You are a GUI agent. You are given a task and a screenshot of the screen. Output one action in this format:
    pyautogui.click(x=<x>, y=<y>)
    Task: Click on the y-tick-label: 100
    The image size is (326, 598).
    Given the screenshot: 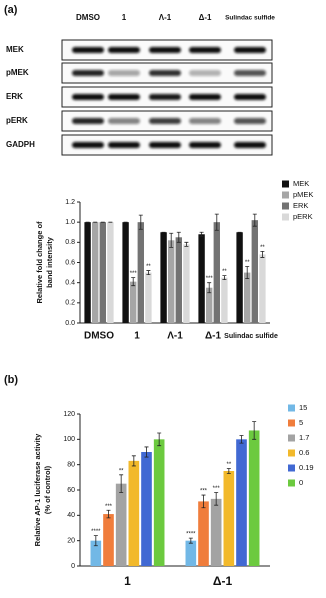 What is the action you would take?
    pyautogui.click(x=69, y=439)
    